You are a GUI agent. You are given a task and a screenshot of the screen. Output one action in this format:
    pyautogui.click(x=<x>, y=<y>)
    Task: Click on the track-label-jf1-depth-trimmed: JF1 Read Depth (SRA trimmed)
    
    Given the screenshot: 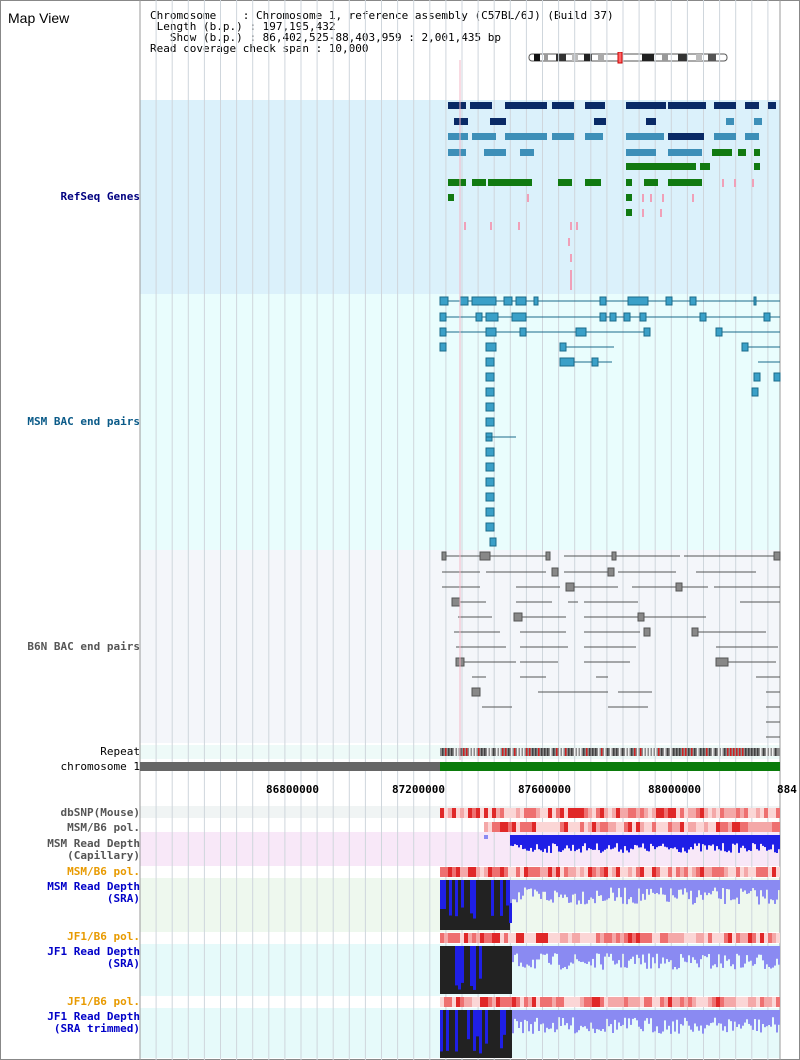 What is the action you would take?
    pyautogui.click(x=70, y=1023)
    